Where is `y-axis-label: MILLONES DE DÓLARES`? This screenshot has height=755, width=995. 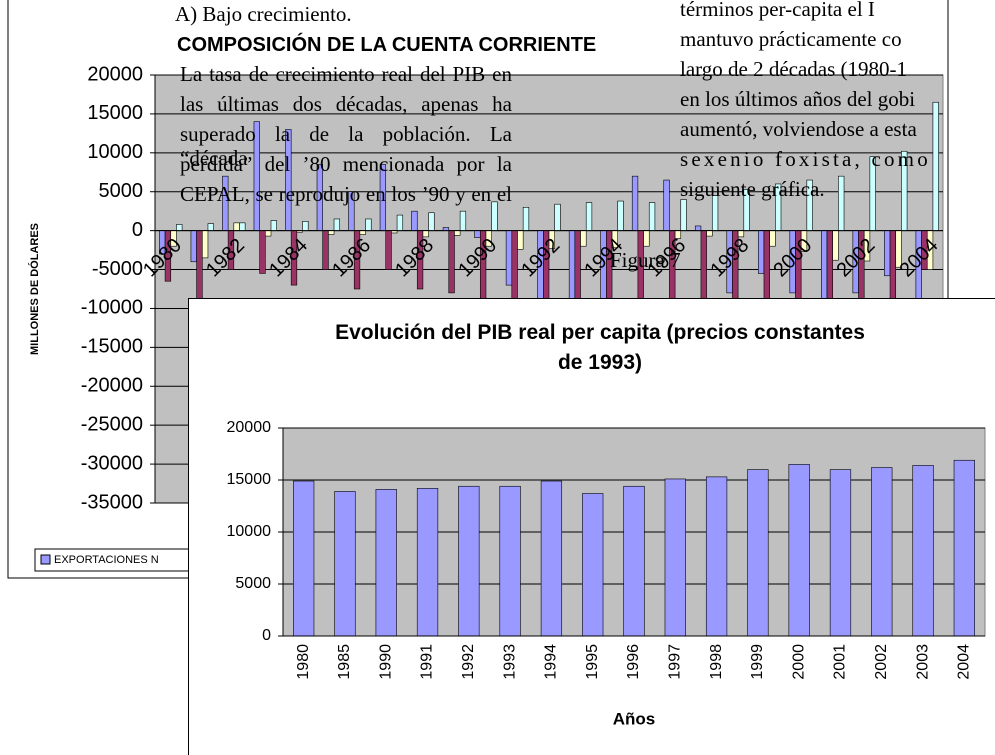
y-axis-label: MILLONES DE DÓLARES is located at coordinates (34, 289).